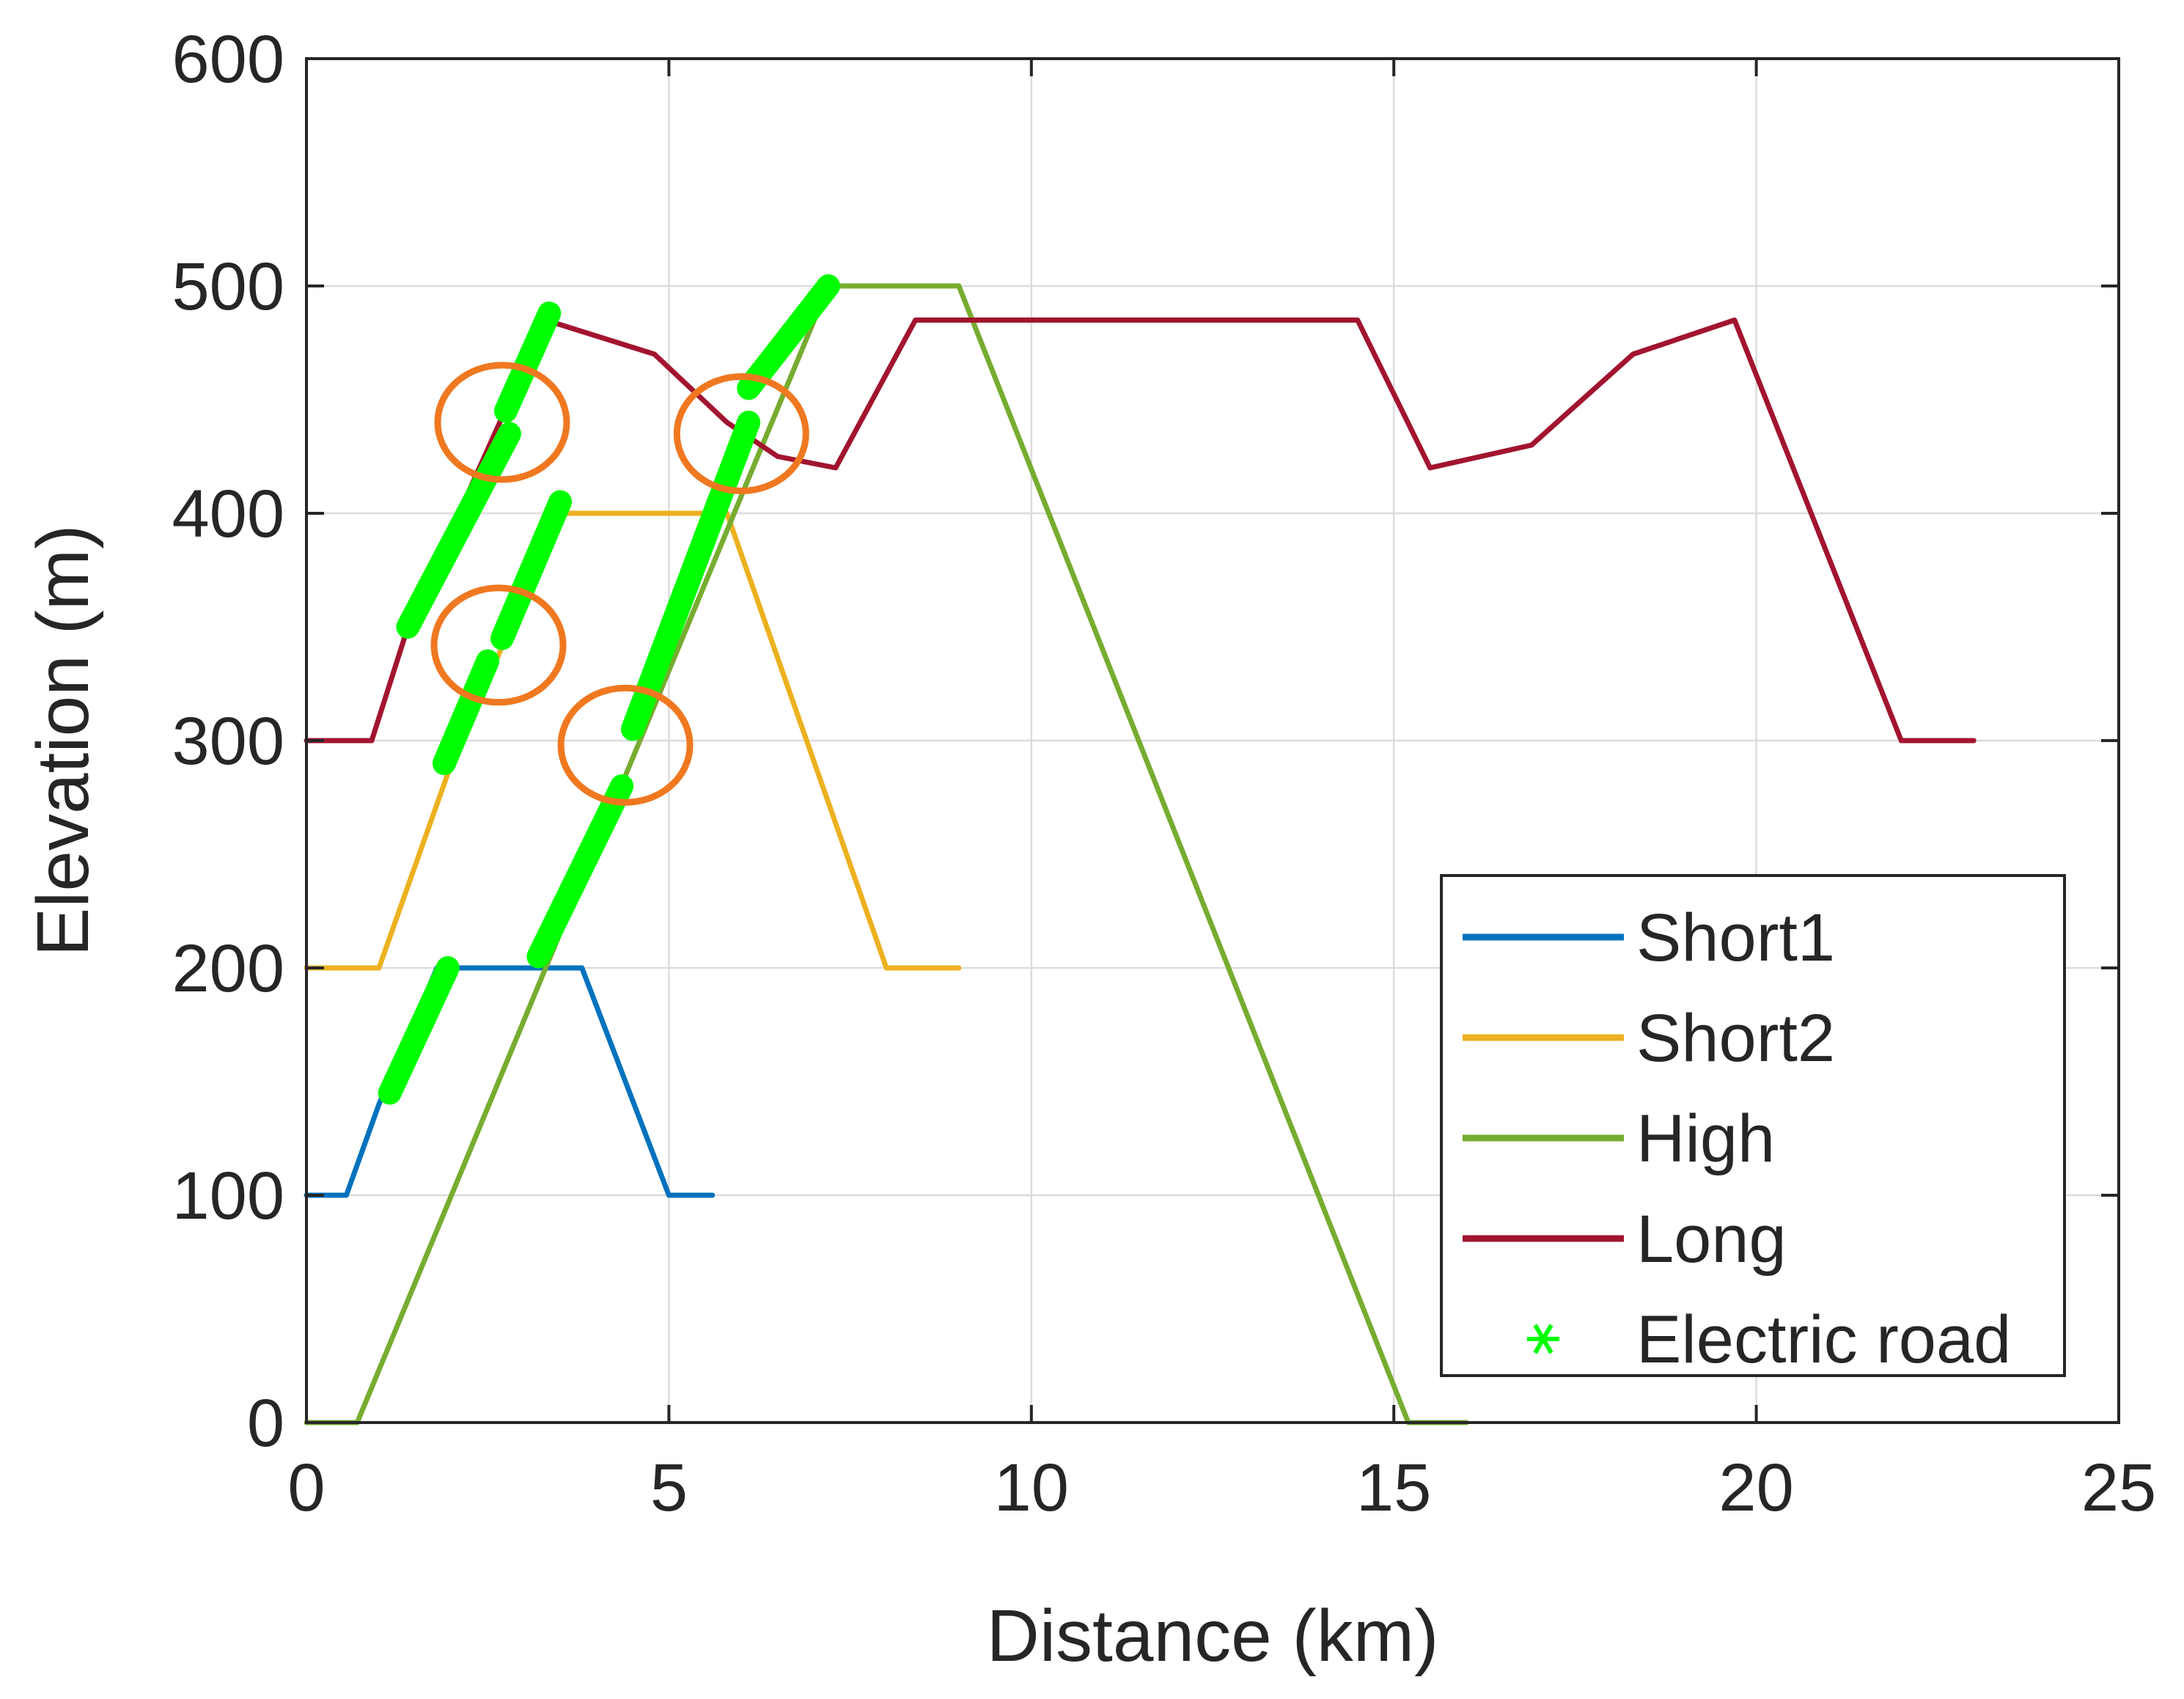  What do you see at coordinates (510, 1081) in the screenshot?
I see `series-line-short1` at bounding box center [510, 1081].